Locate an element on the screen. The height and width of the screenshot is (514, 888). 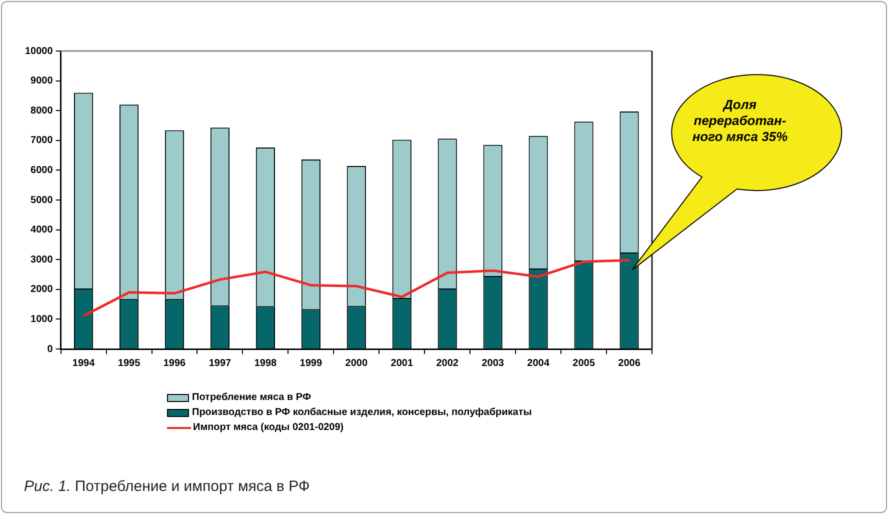
legend-label: Производство в РФ колбасные изделия, консервы, полуфабрикаты is located at coordinates (362, 412).